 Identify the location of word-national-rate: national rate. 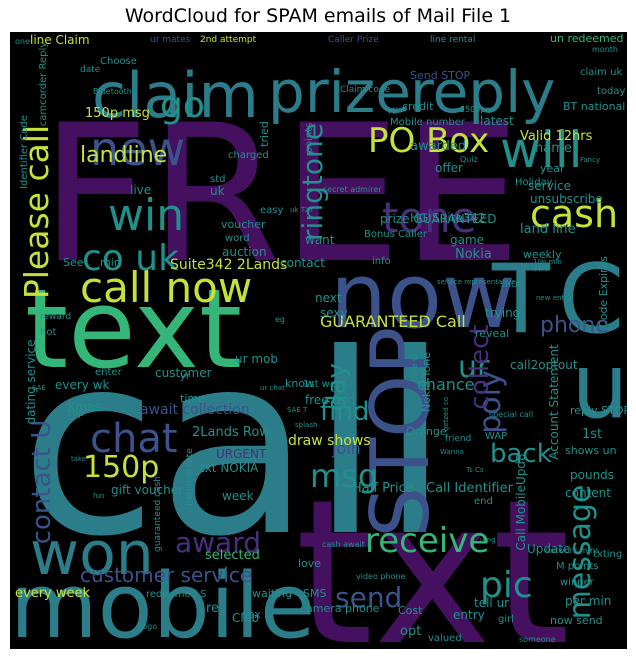
(190, 477).